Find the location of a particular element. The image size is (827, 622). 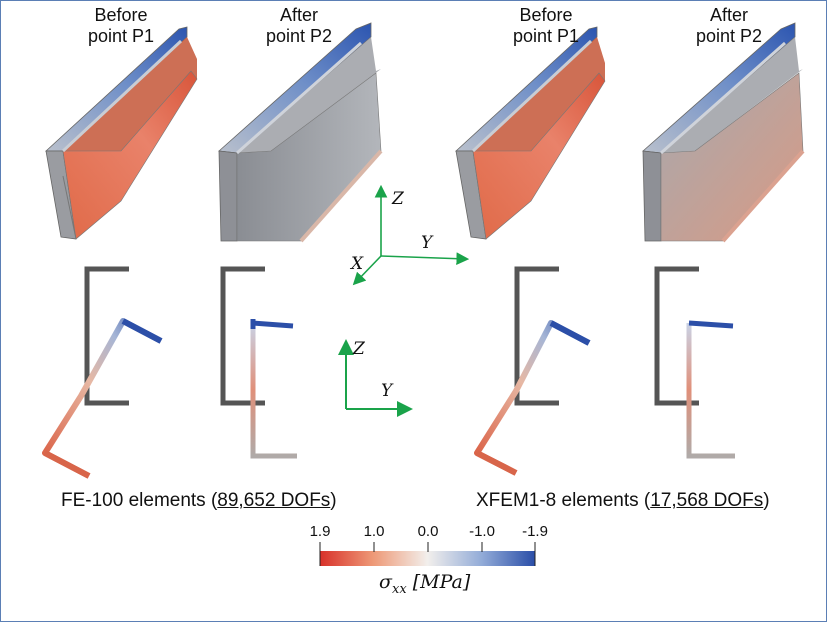

colorbar-tick-label: -1.0 is located at coordinates (482, 531).